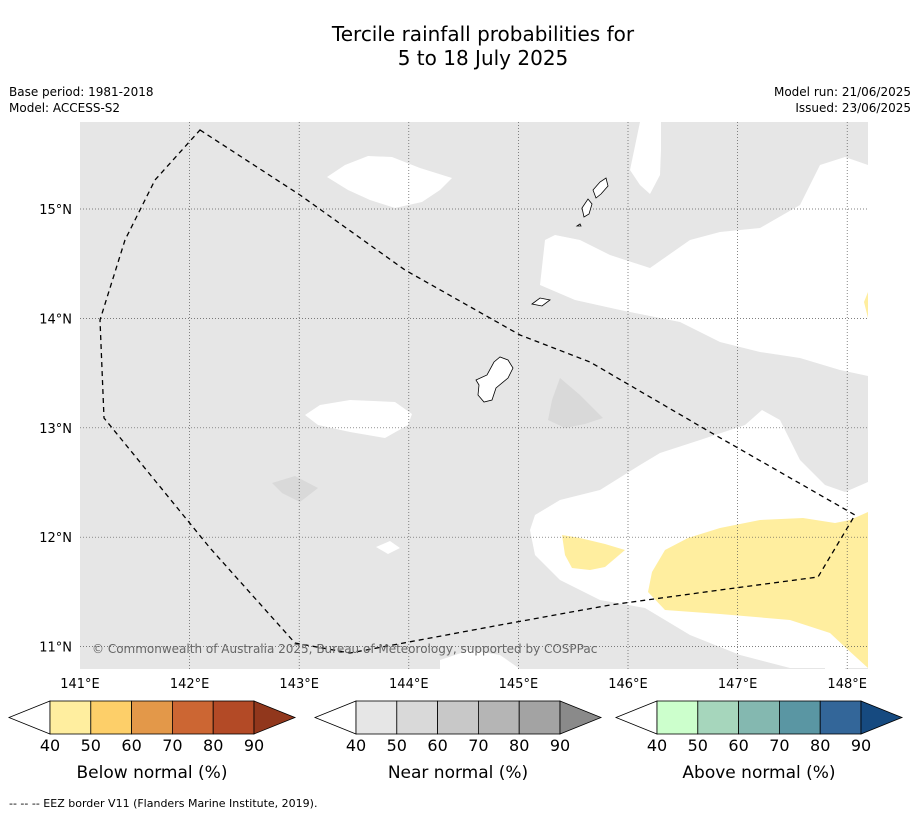  What do you see at coordinates (600, 188) in the screenshot?
I see `saipan-island` at bounding box center [600, 188].